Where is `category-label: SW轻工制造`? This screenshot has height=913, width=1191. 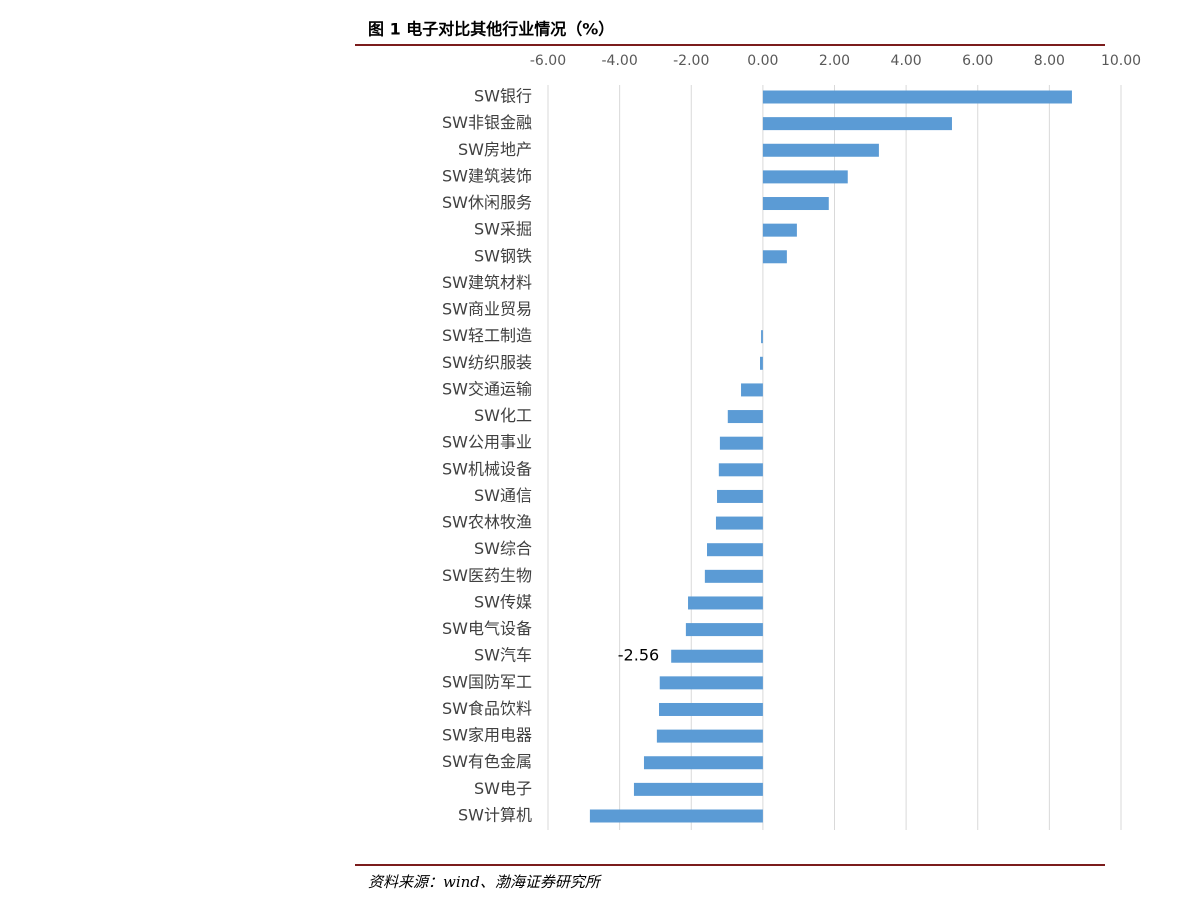
category-label: SW轻工制造 is located at coordinates (487, 335).